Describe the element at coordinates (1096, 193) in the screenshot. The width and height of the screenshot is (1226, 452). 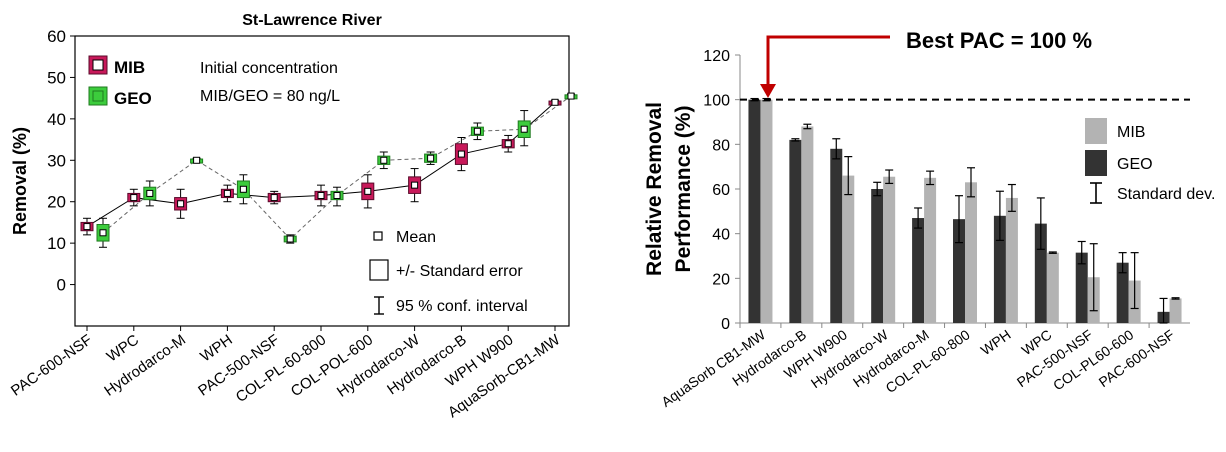
I see `legend-stddev-marker` at that location.